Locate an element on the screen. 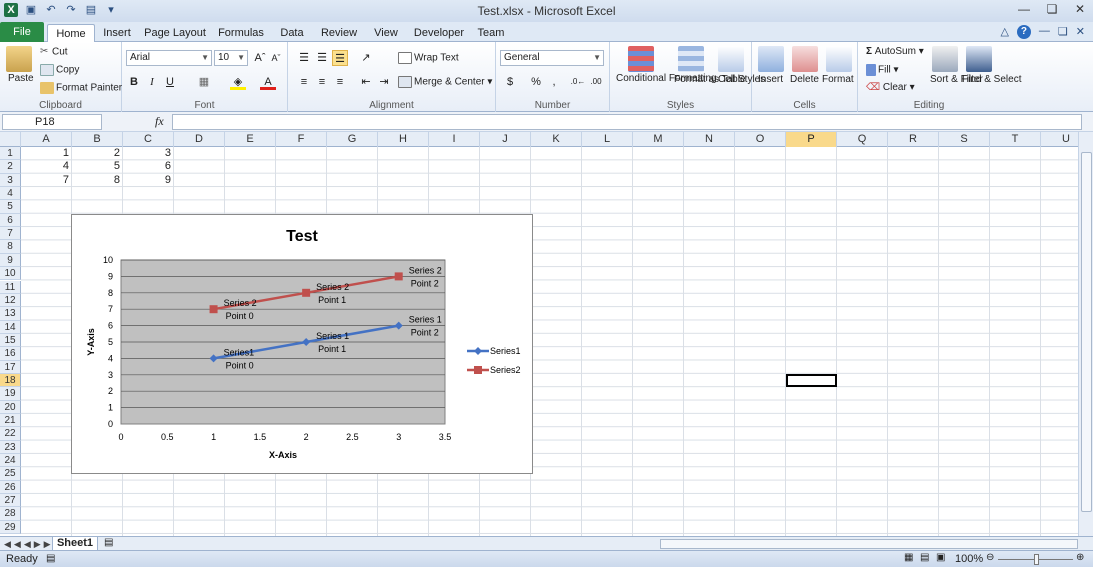 This screenshot has width=1093, height=567. italic-button: I is located at coordinates (152, 82).